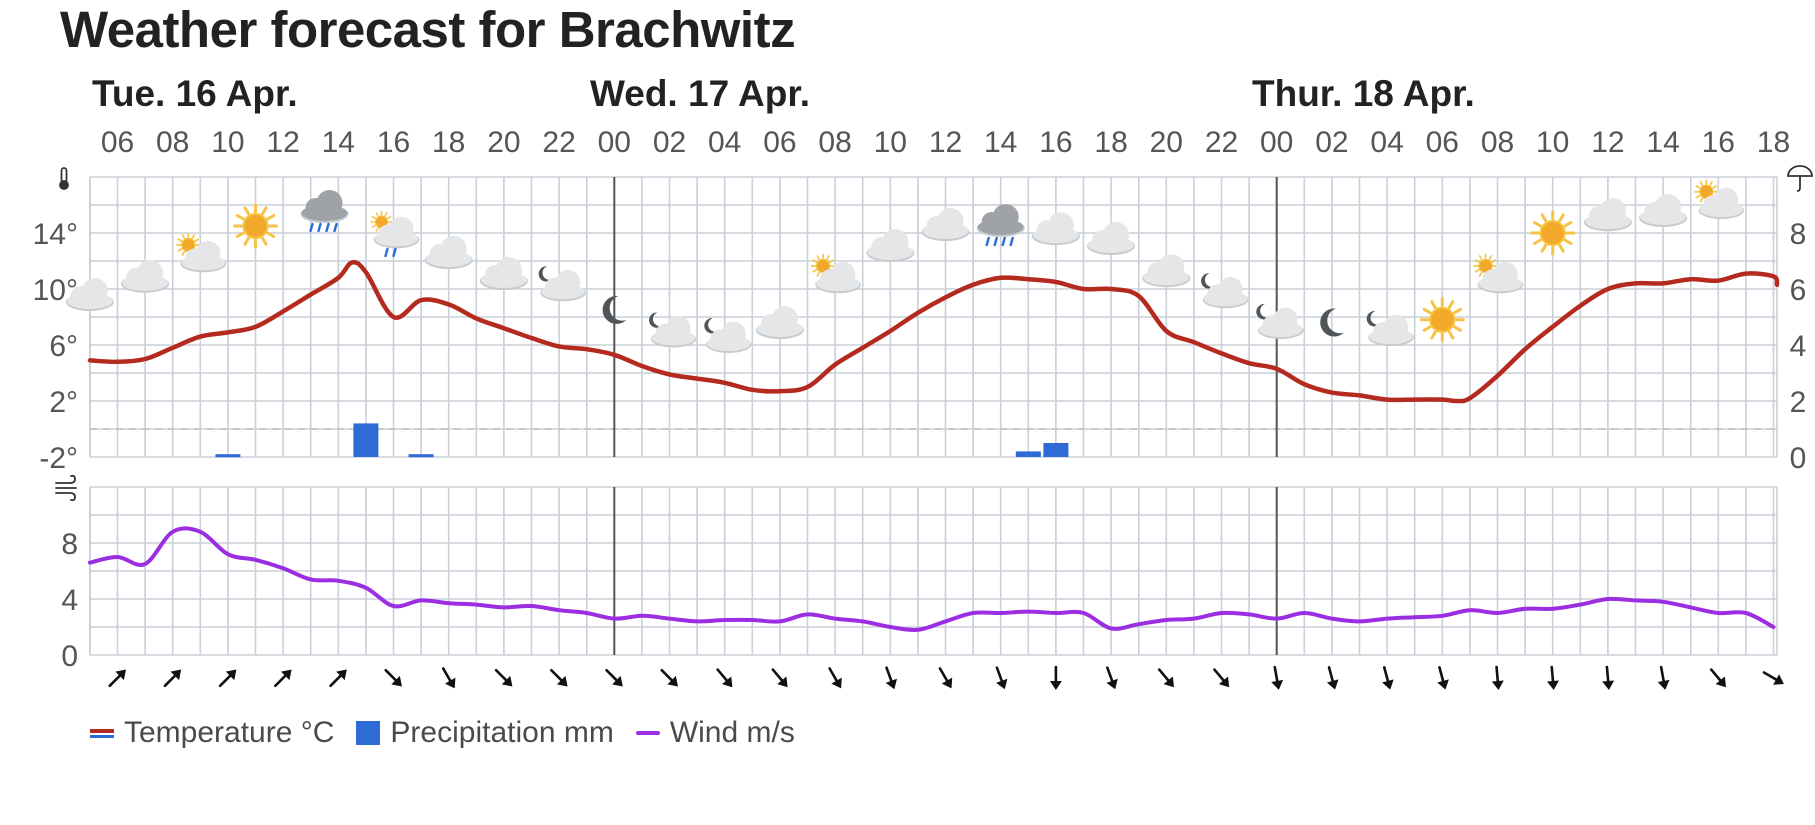 This screenshot has width=1815, height=825. I want to click on legend-item-temperature: Temperature °C, so click(212, 733).